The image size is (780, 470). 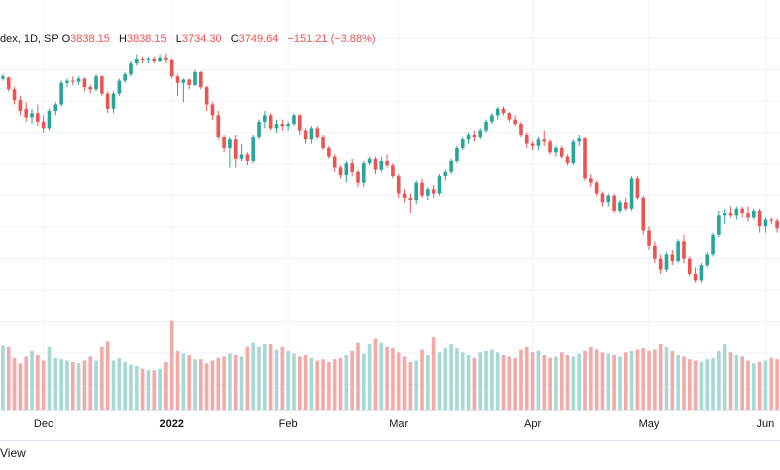 I want to click on time-axis: Dec 2022 Feb Mar Apr May Jun, so click(x=404, y=424).